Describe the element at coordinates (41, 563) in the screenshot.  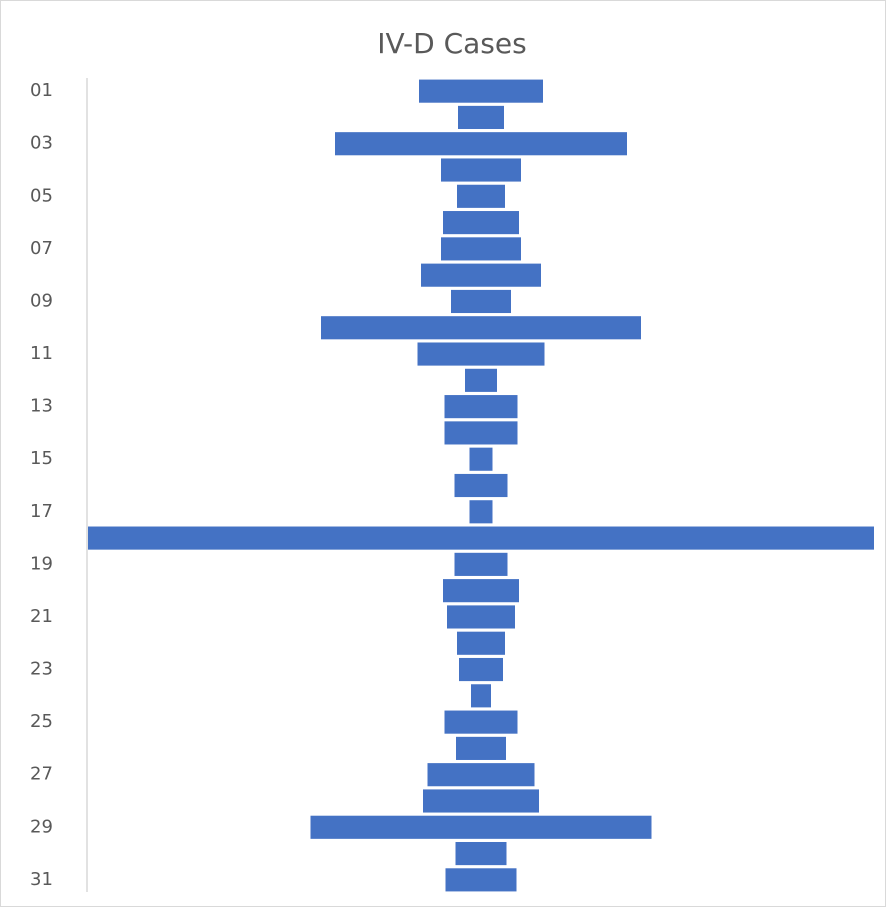
I see `y-tick-label: 19` at that location.